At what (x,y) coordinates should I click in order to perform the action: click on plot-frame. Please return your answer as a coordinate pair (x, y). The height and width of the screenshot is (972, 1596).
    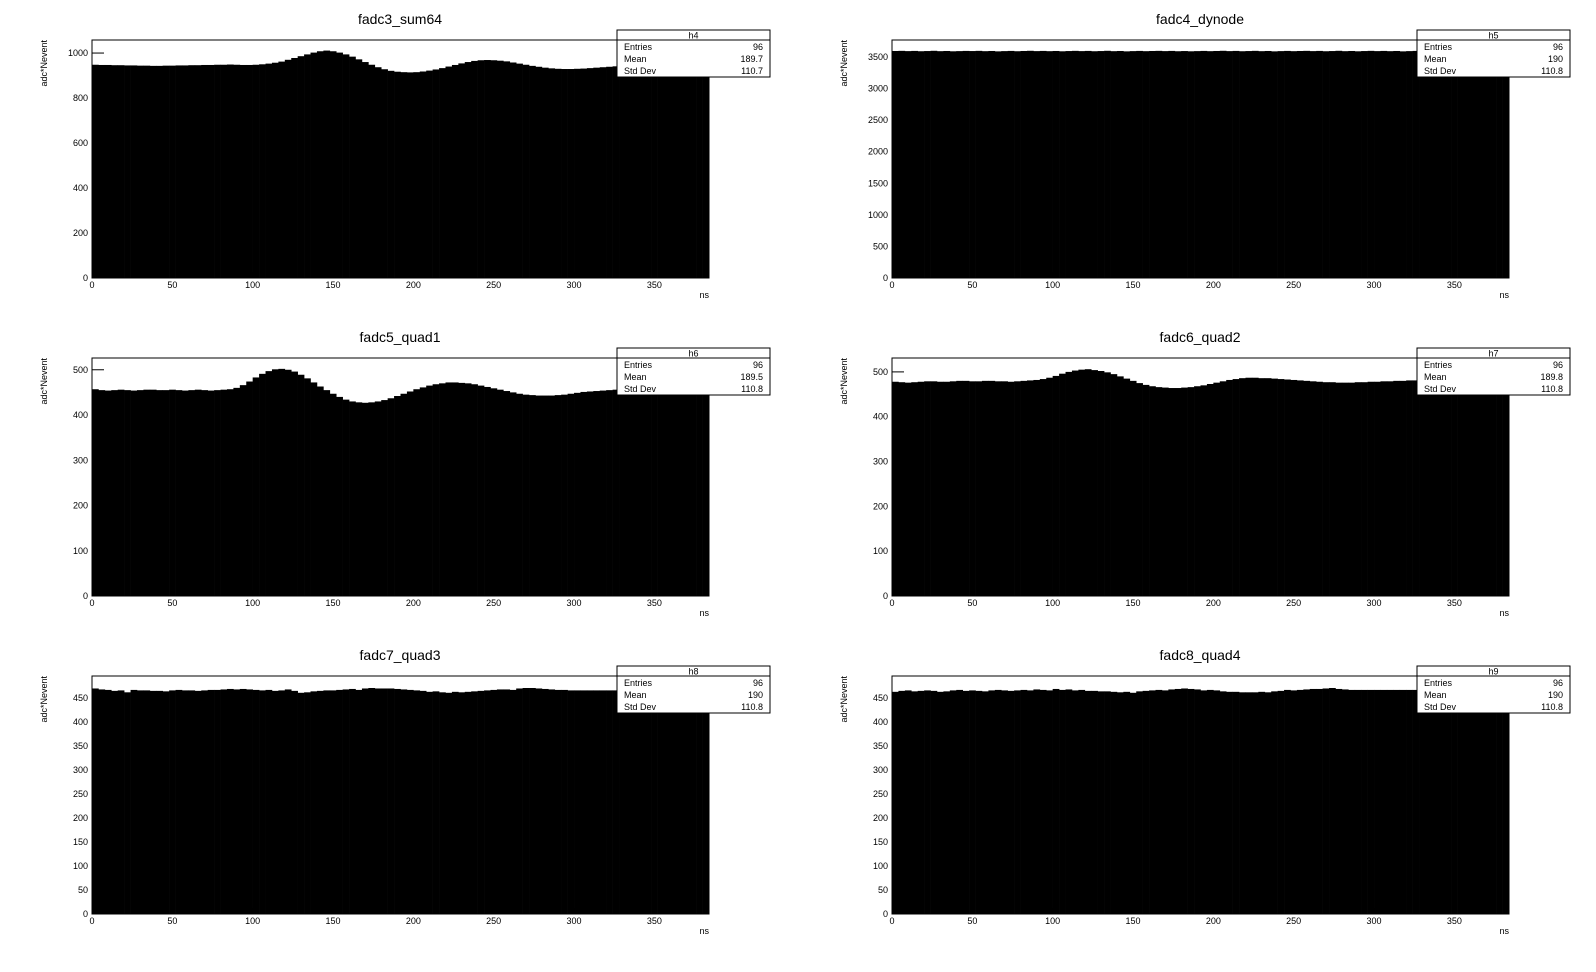
    Looking at the image, I should click on (400, 159).